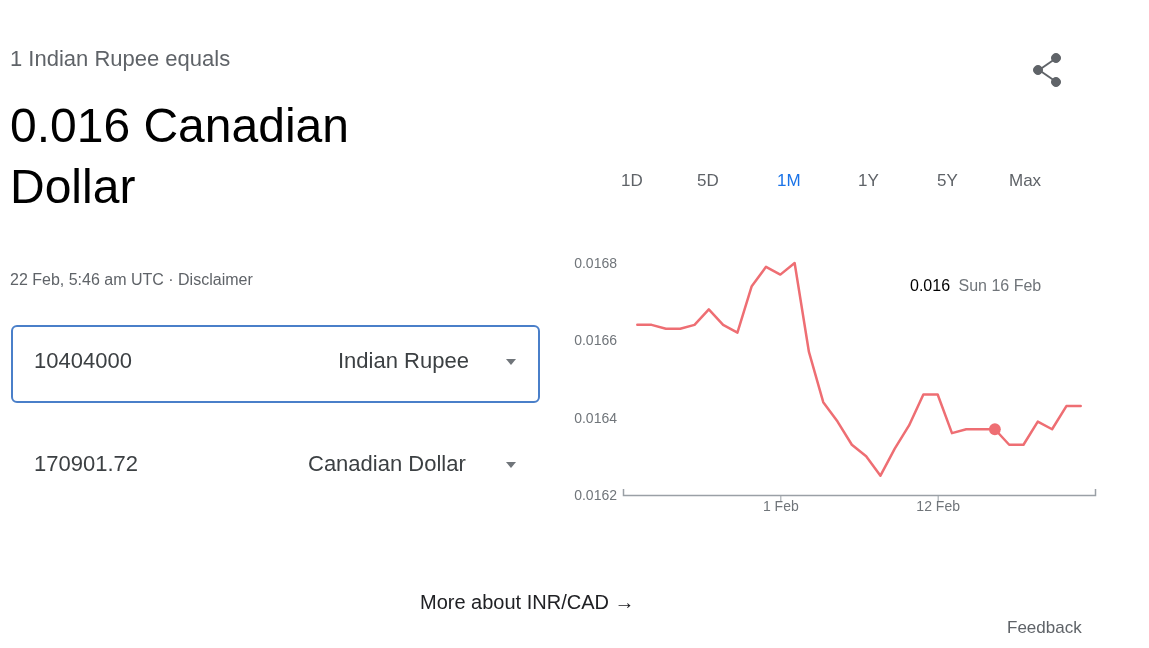 This screenshot has width=1149, height=648. What do you see at coordinates (596, 340) in the screenshot?
I see `y-tick-label: 0.0166` at bounding box center [596, 340].